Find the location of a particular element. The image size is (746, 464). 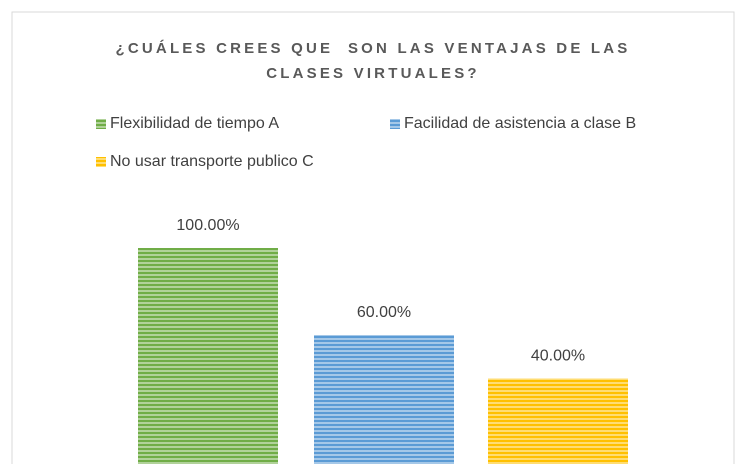

legend-label: No usar transporte publico C is located at coordinates (212, 161).